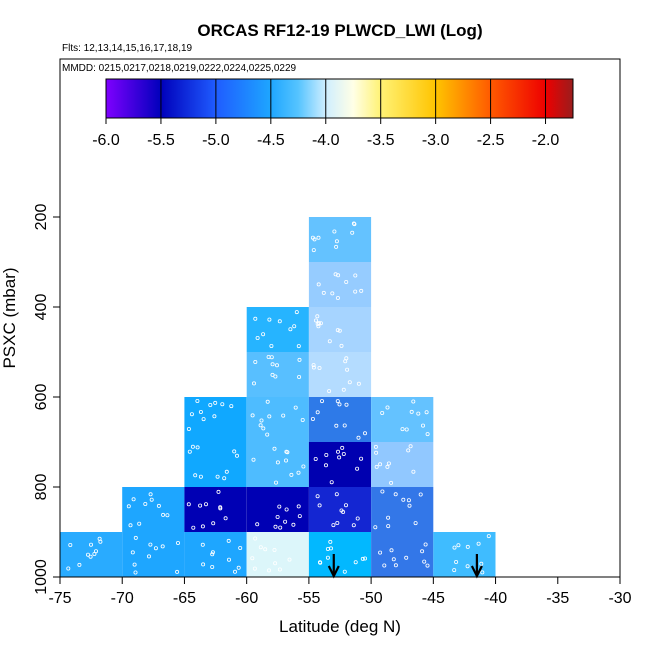  What do you see at coordinates (41, 217) in the screenshot?
I see `y-tick-label: 200` at bounding box center [41, 217].